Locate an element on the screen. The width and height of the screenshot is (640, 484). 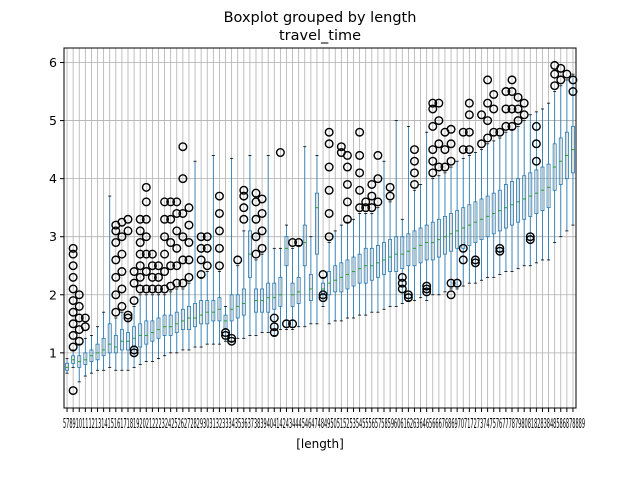
y-tick-label: 3 is located at coordinates (53, 236).